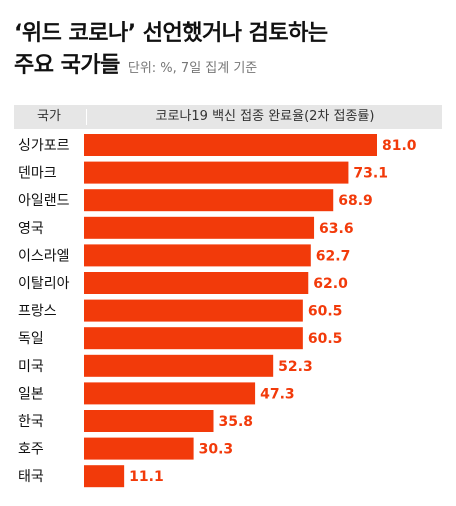 This screenshot has height=506, width=456. What do you see at coordinates (37, 312) in the screenshot?
I see `category-label: 프랑스` at bounding box center [37, 312].